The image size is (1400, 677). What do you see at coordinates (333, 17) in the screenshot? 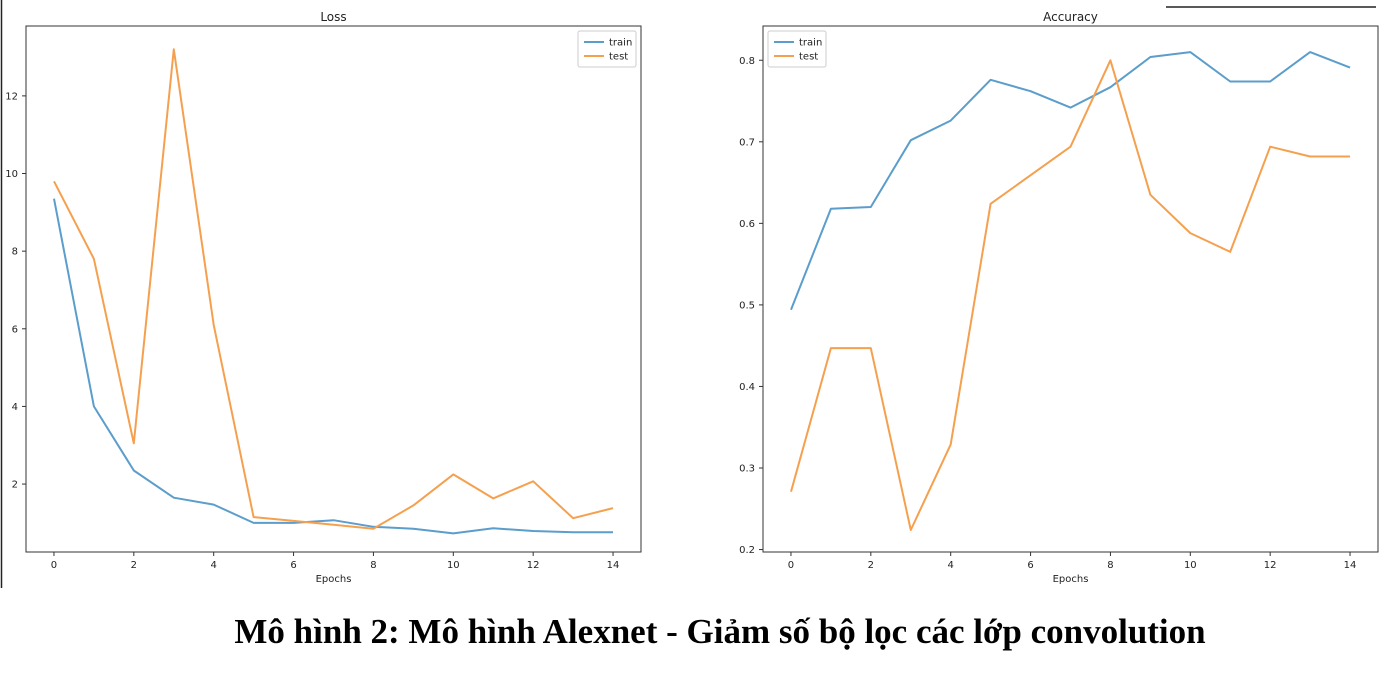
I see `loss-chart-title: Loss` at bounding box center [333, 17].